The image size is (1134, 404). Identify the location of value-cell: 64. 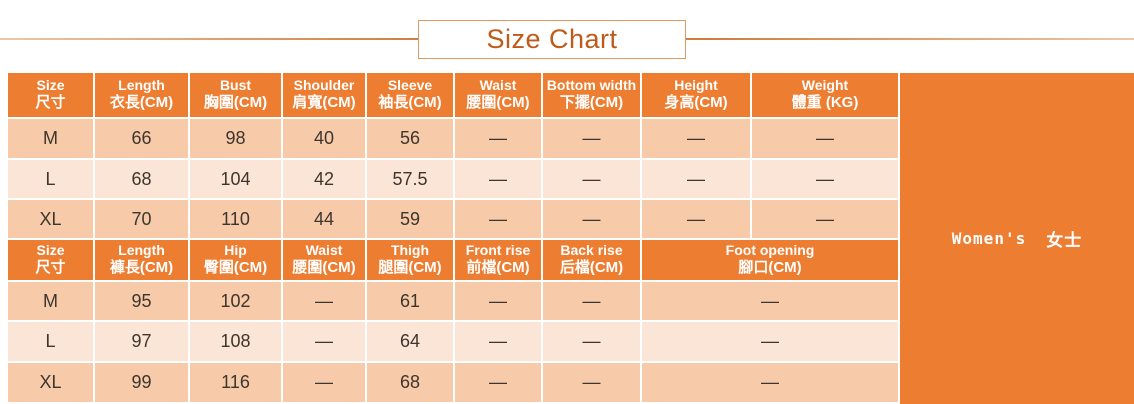
(410, 341).